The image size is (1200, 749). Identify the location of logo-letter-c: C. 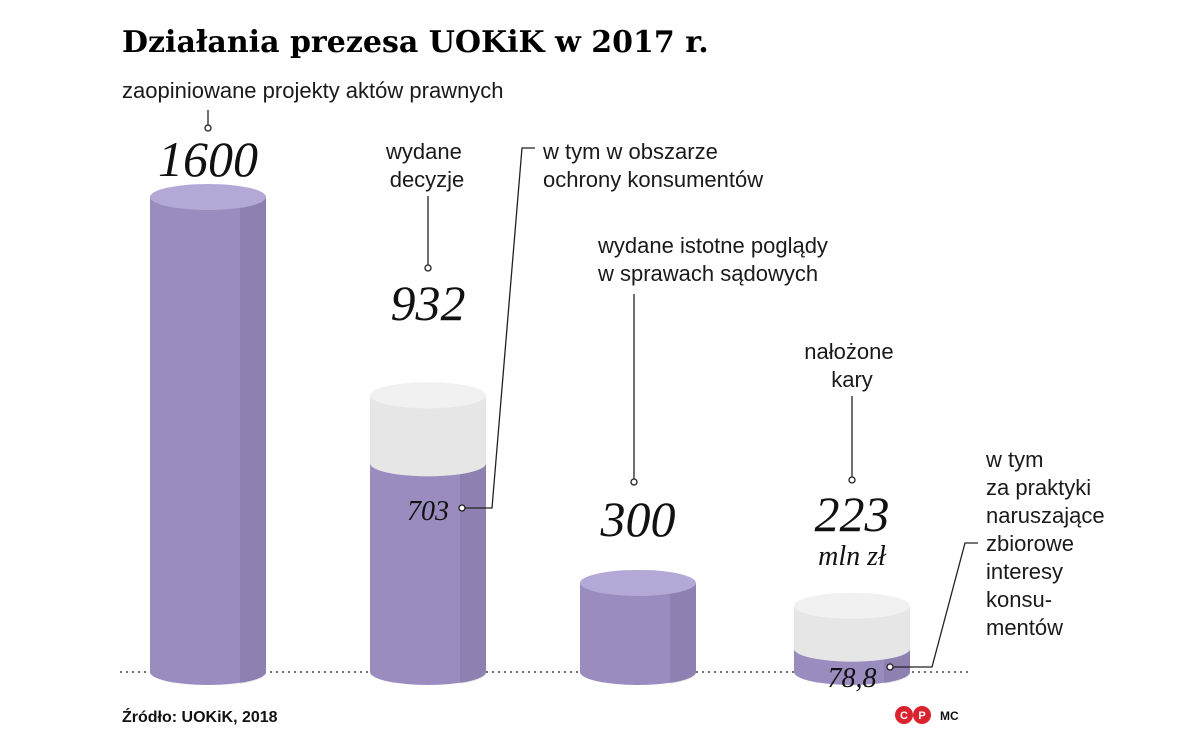
(904, 716).